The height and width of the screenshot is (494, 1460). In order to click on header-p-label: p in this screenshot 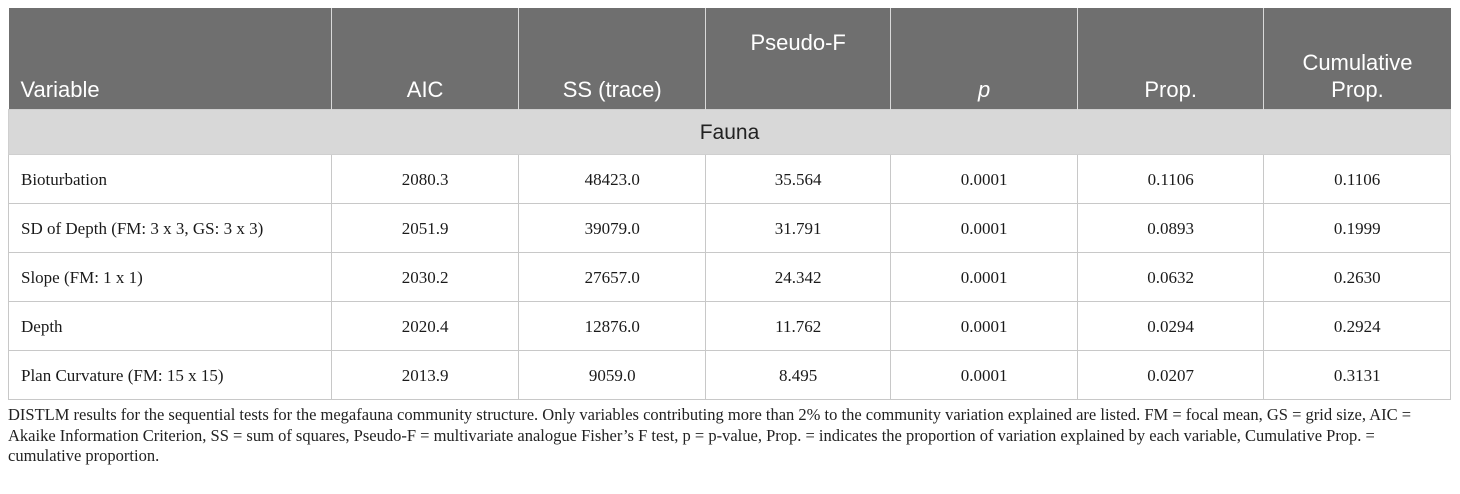, I will do `click(984, 89)`.